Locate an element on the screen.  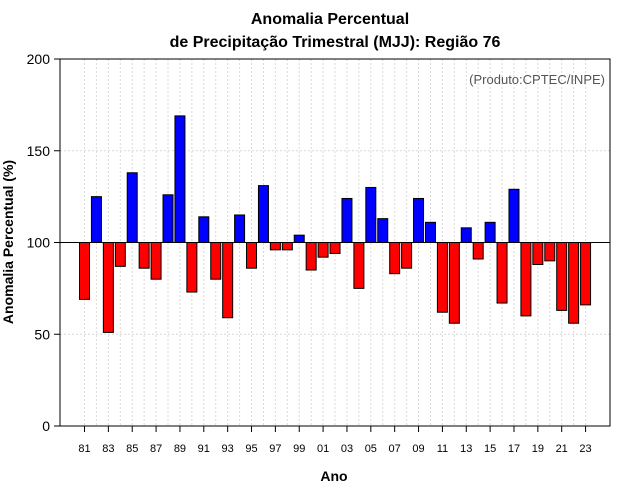
bar-1997 is located at coordinates (275, 246).